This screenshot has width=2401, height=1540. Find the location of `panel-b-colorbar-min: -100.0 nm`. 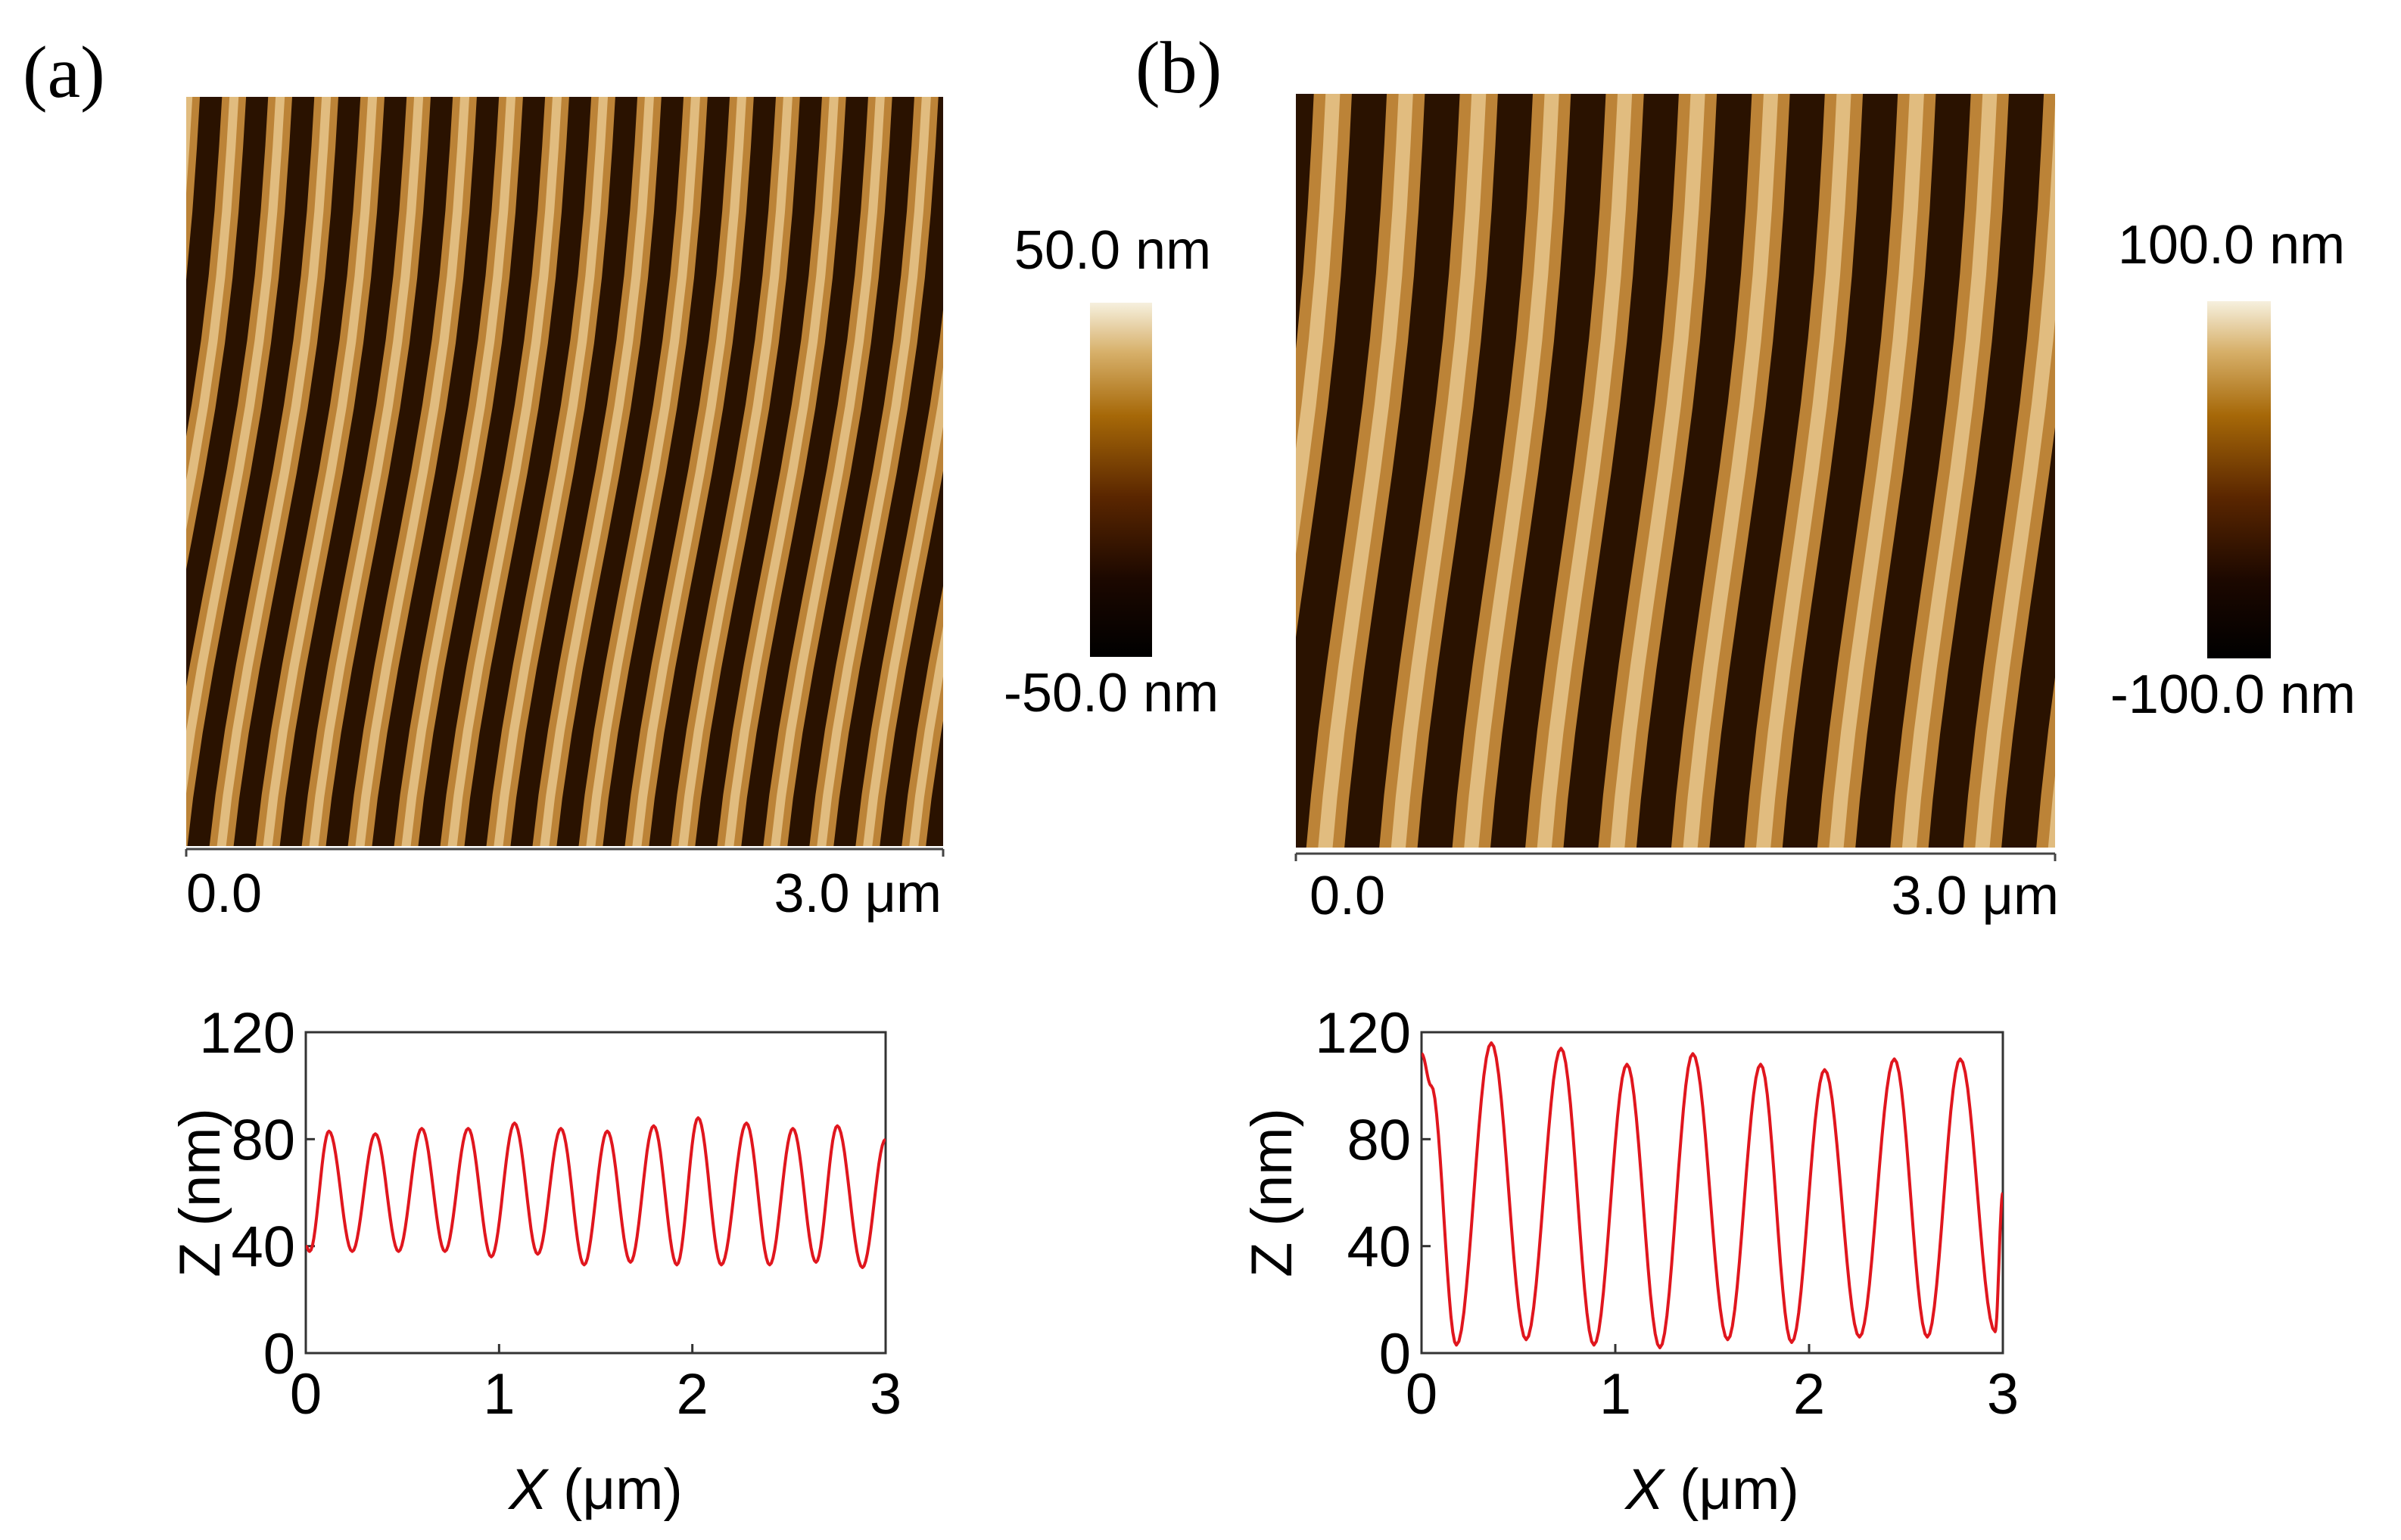

panel-b-colorbar-min: -100.0 nm is located at coordinates (2233, 695).